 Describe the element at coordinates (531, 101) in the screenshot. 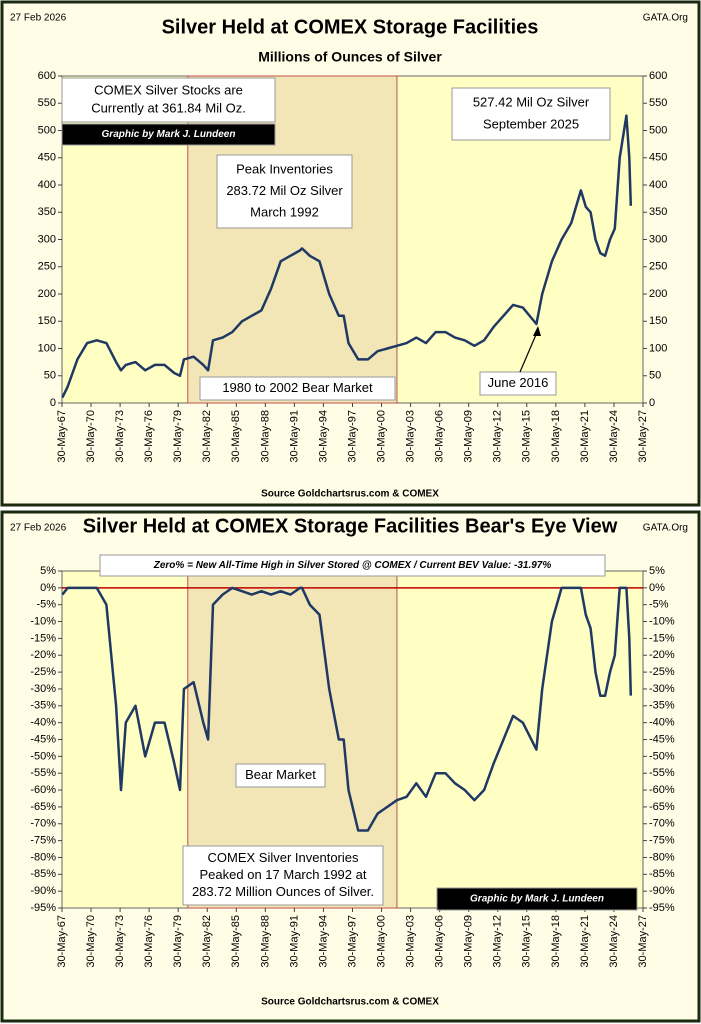

I see `annotation-text: 527.42 Mil Oz Silver` at that location.